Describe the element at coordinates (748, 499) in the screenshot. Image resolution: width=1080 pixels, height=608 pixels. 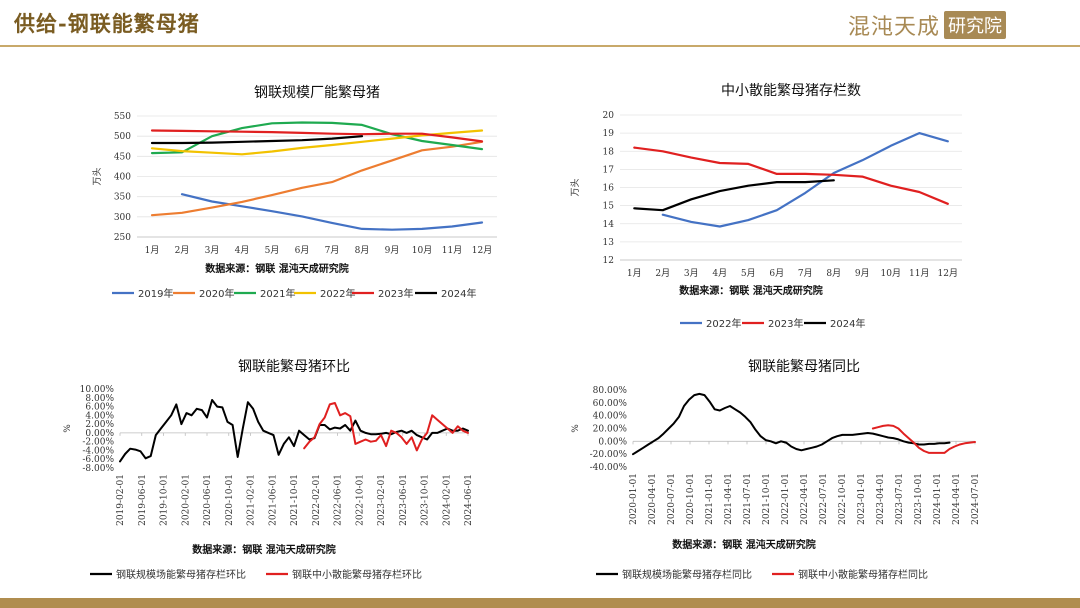
I see `c4-x-tick-label: 2021-07-01` at that location.